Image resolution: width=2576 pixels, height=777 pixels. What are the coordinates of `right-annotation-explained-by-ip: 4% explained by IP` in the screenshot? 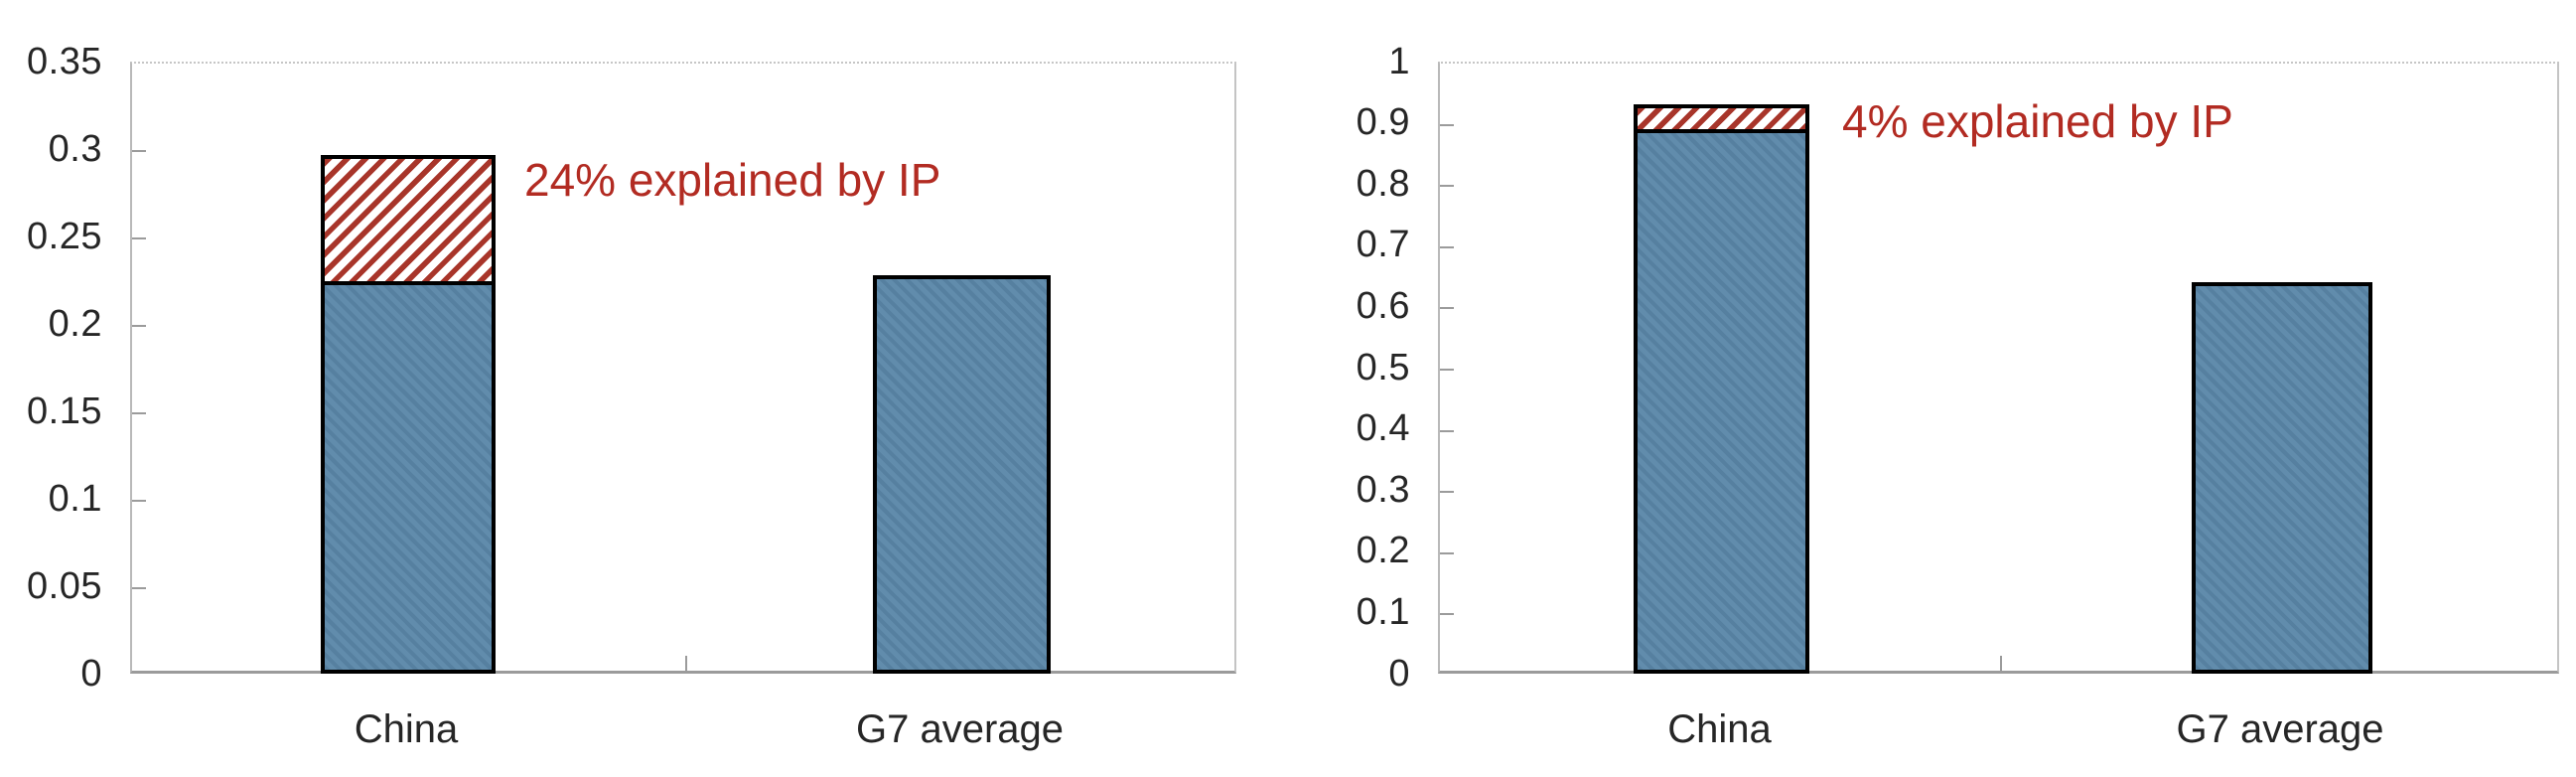 It's located at (2037, 121).